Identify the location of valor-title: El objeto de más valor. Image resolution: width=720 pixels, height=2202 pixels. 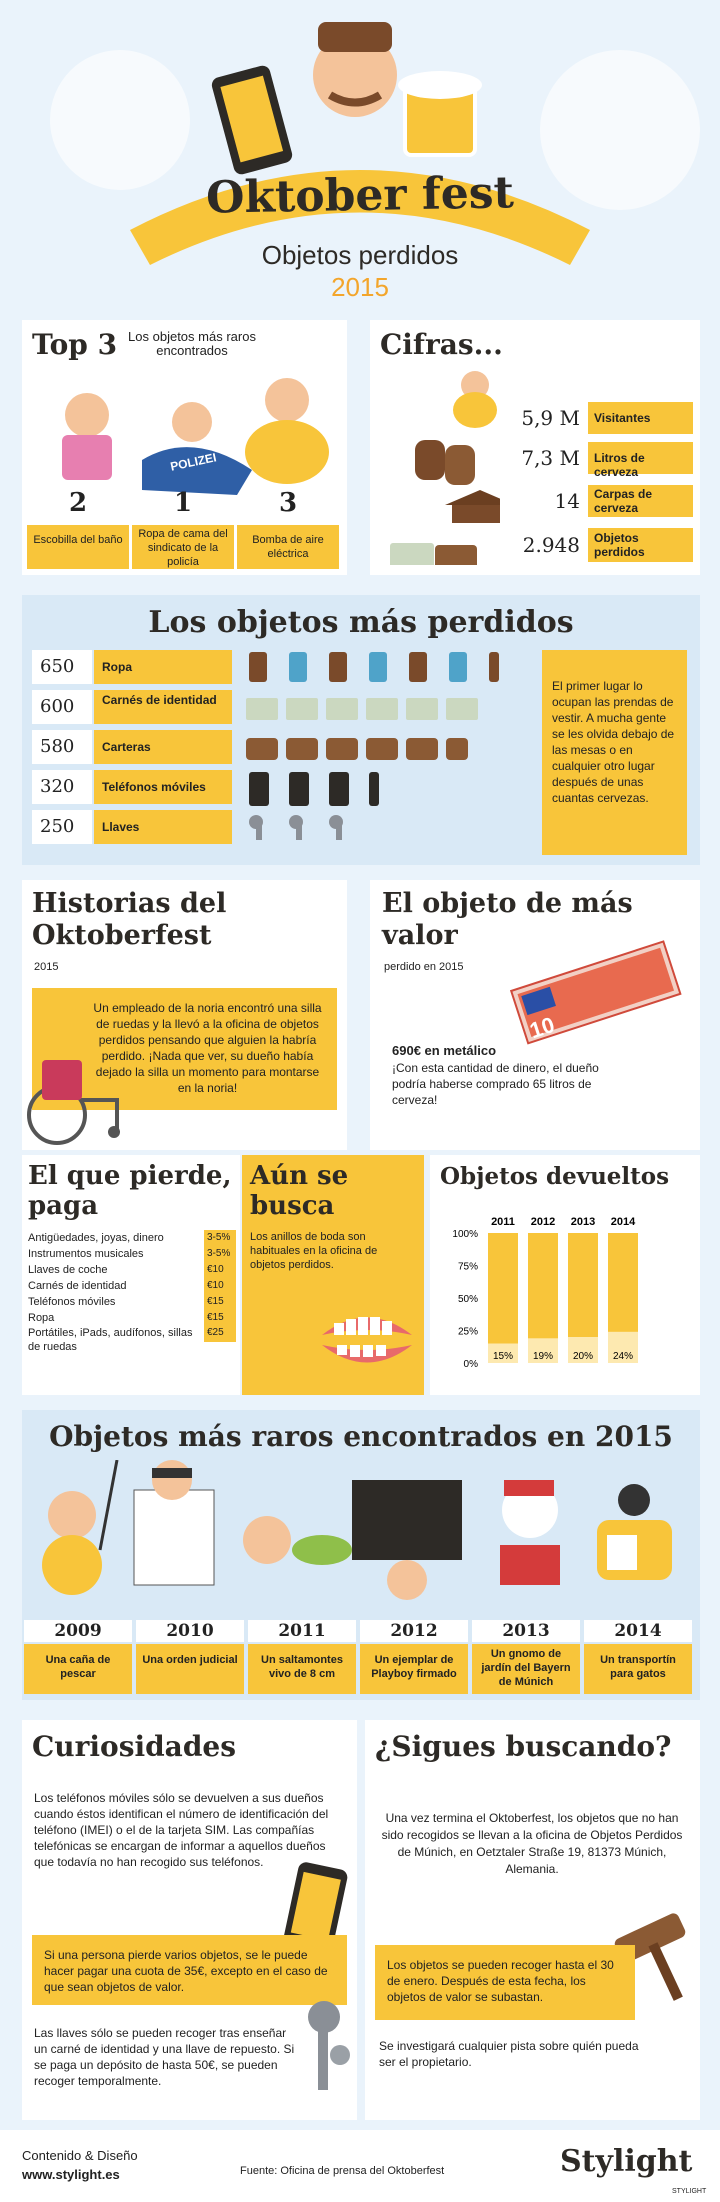
(507, 919).